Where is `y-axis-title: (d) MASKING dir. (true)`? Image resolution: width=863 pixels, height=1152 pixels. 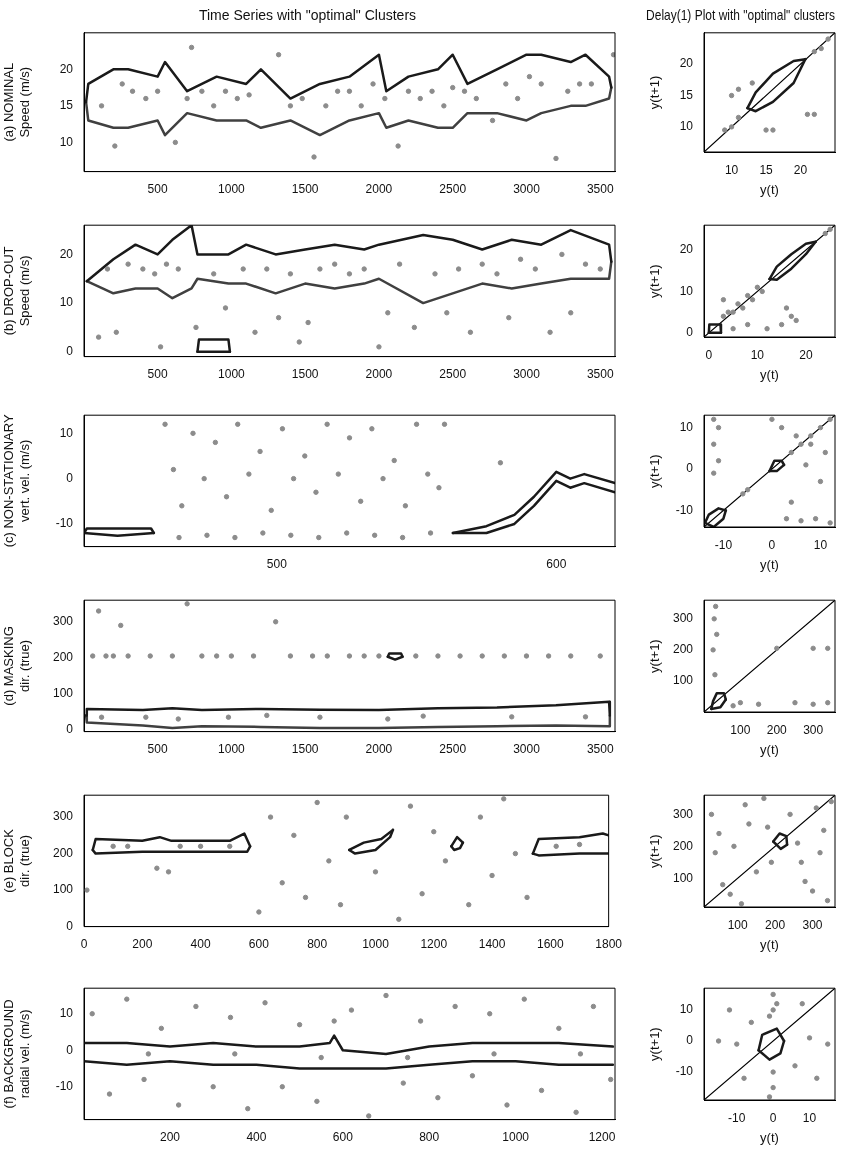 y-axis-title: (d) MASKING dir. (true) is located at coordinates (16, 666).